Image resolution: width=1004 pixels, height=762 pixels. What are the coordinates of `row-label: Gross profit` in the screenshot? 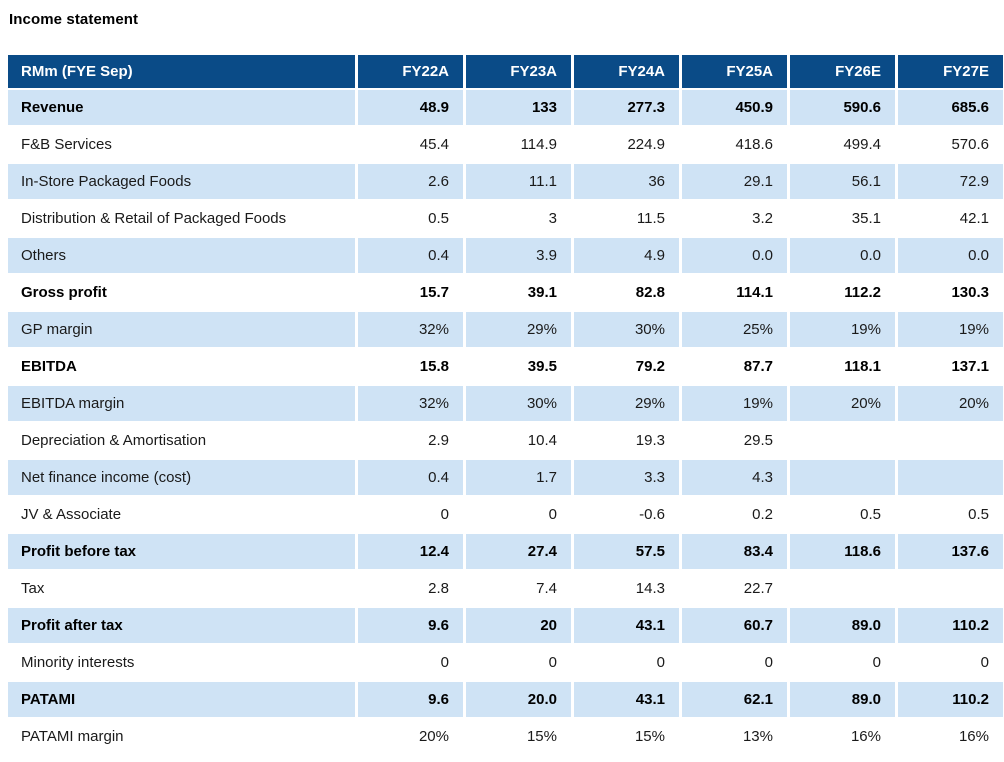 It's located at (64, 292).